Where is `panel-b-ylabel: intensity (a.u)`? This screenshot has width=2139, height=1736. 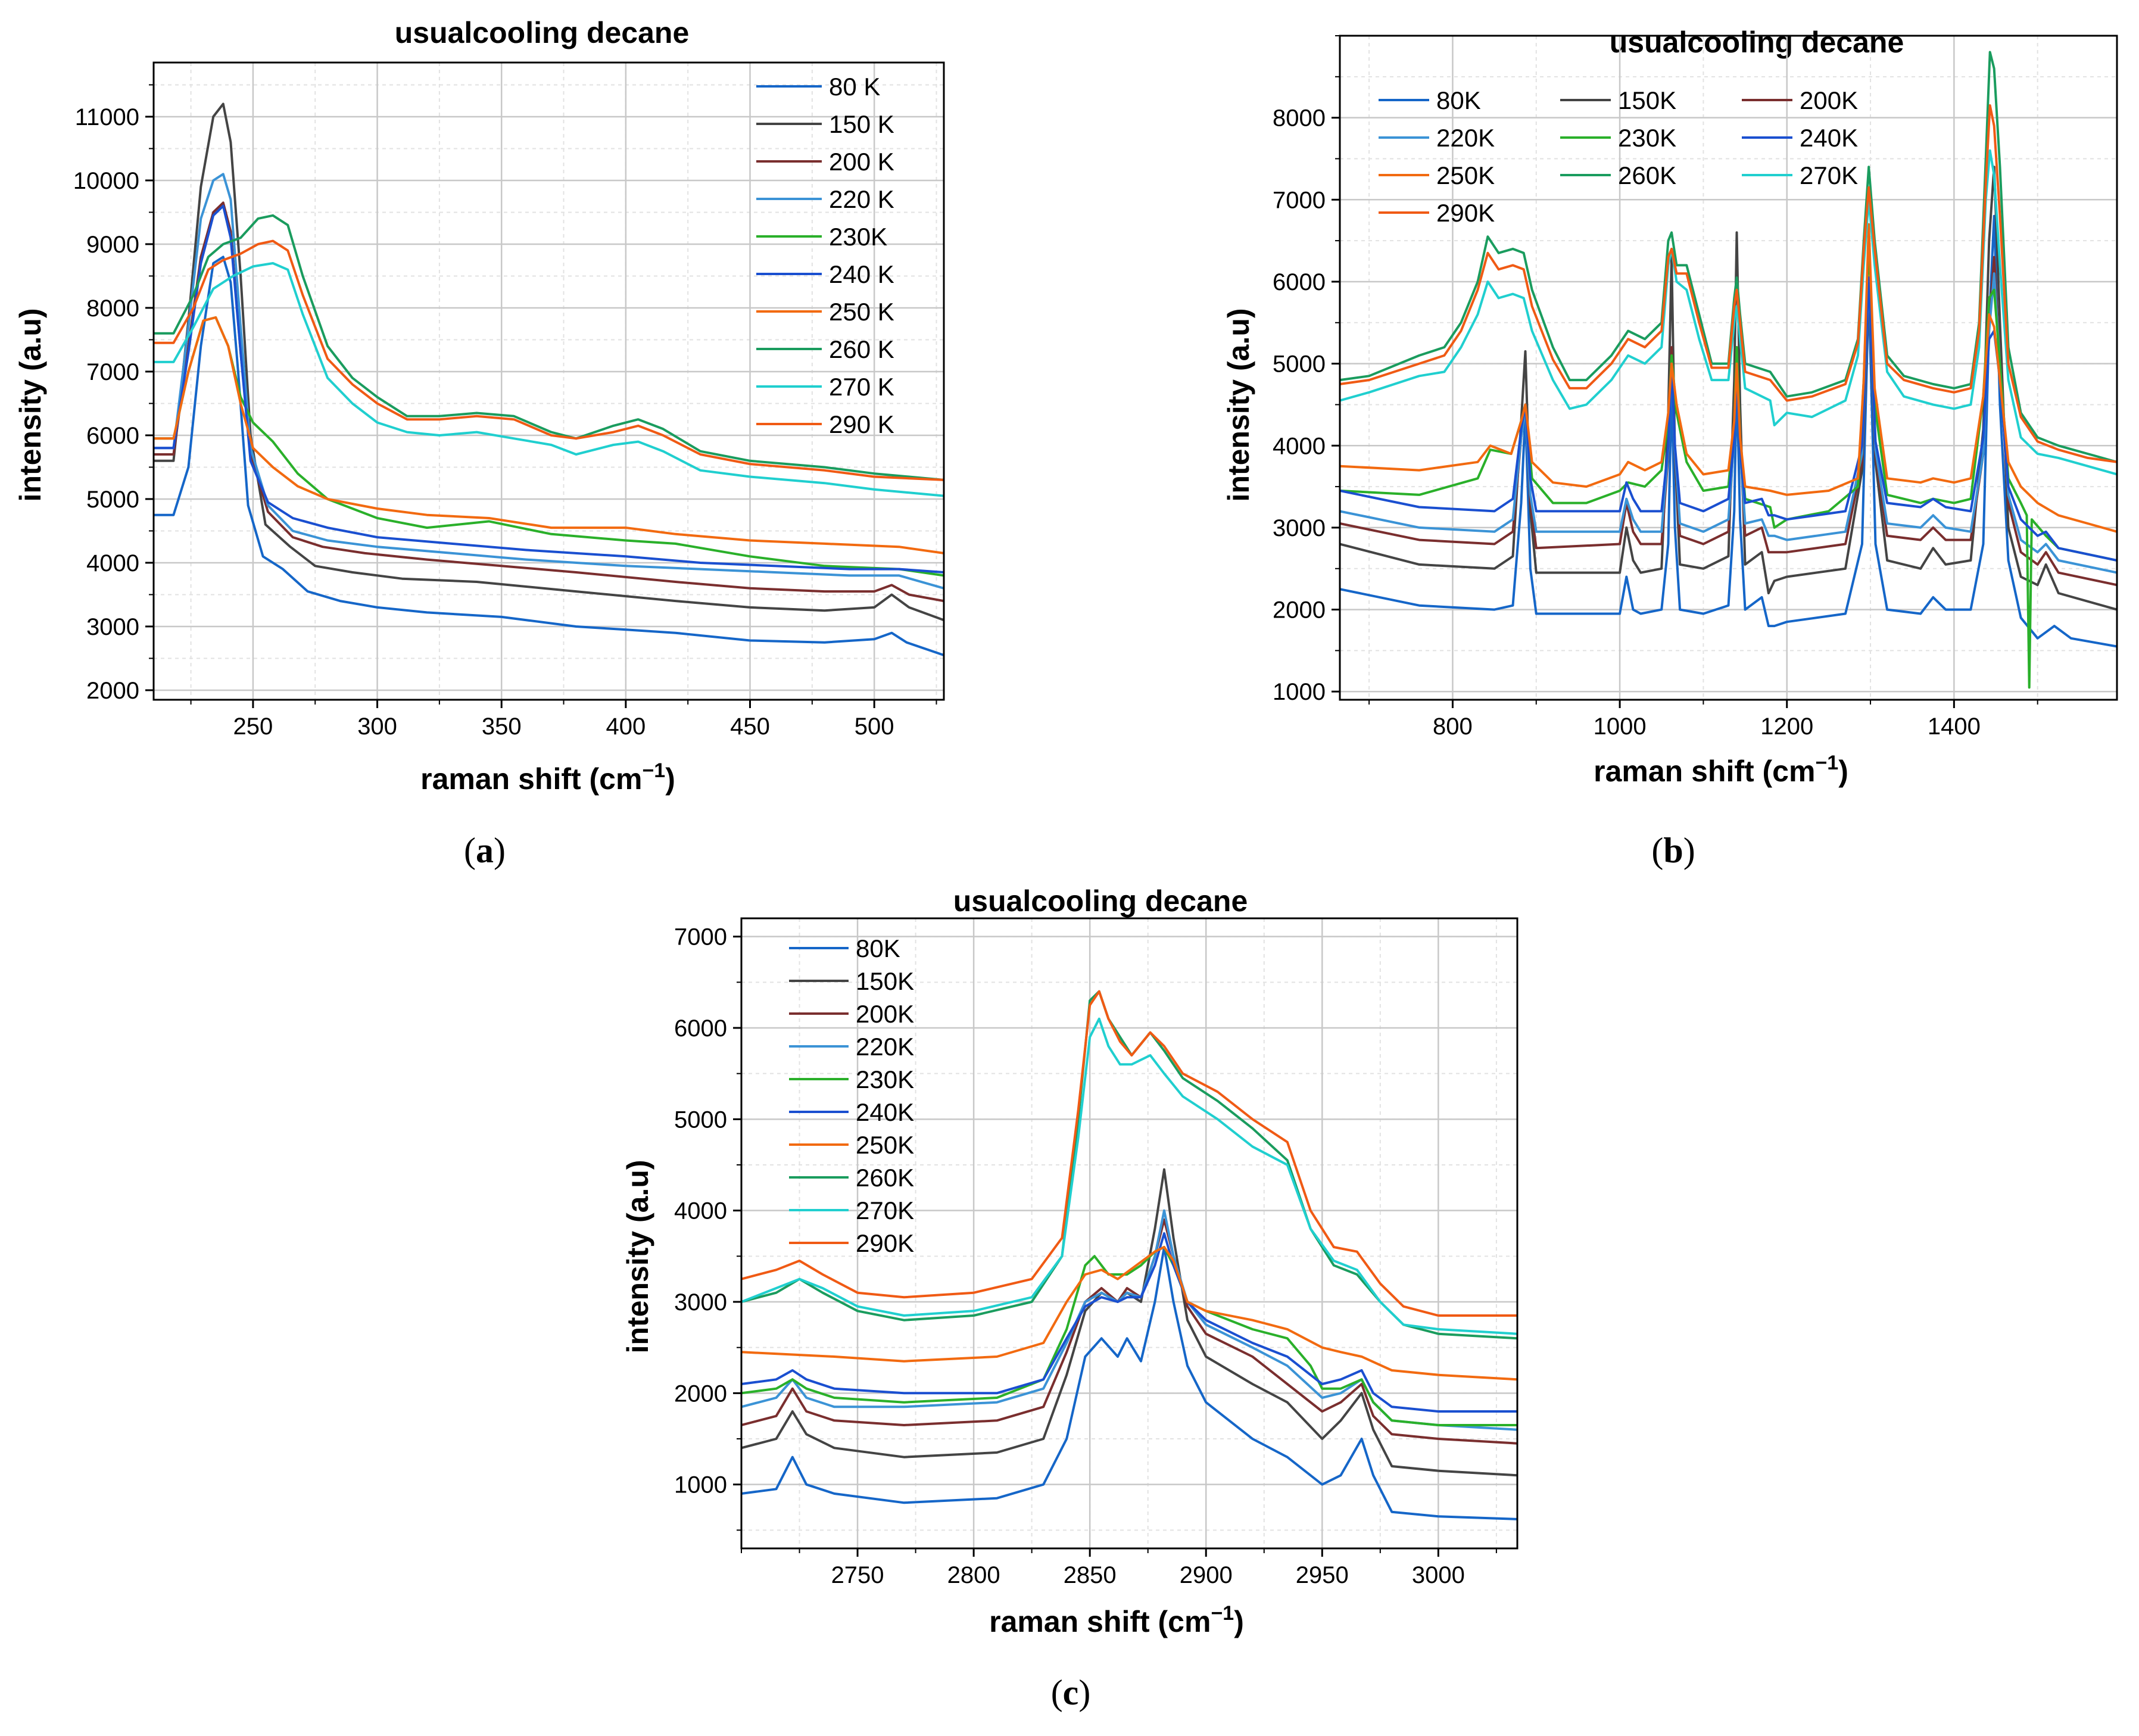 panel-b-ylabel: intensity (a.u) is located at coordinates (1238, 404).